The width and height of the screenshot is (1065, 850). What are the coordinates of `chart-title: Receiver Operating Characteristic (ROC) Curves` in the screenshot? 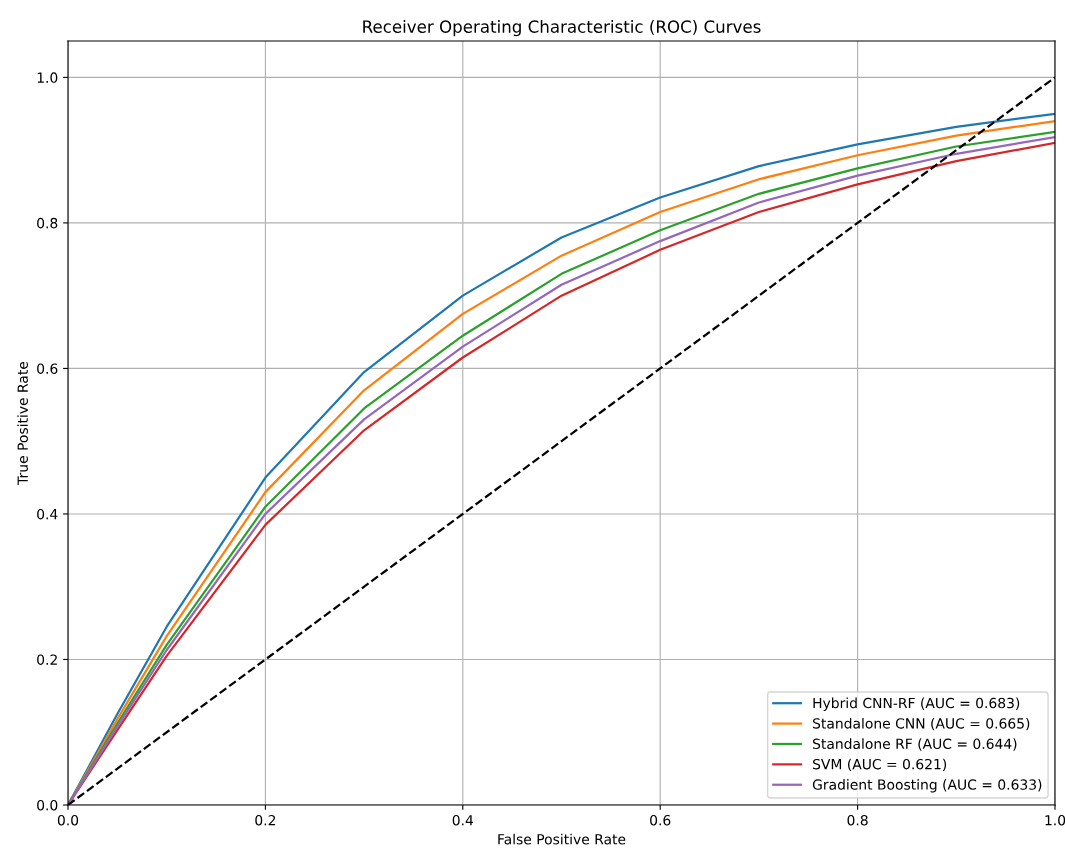 It's located at (562, 28).